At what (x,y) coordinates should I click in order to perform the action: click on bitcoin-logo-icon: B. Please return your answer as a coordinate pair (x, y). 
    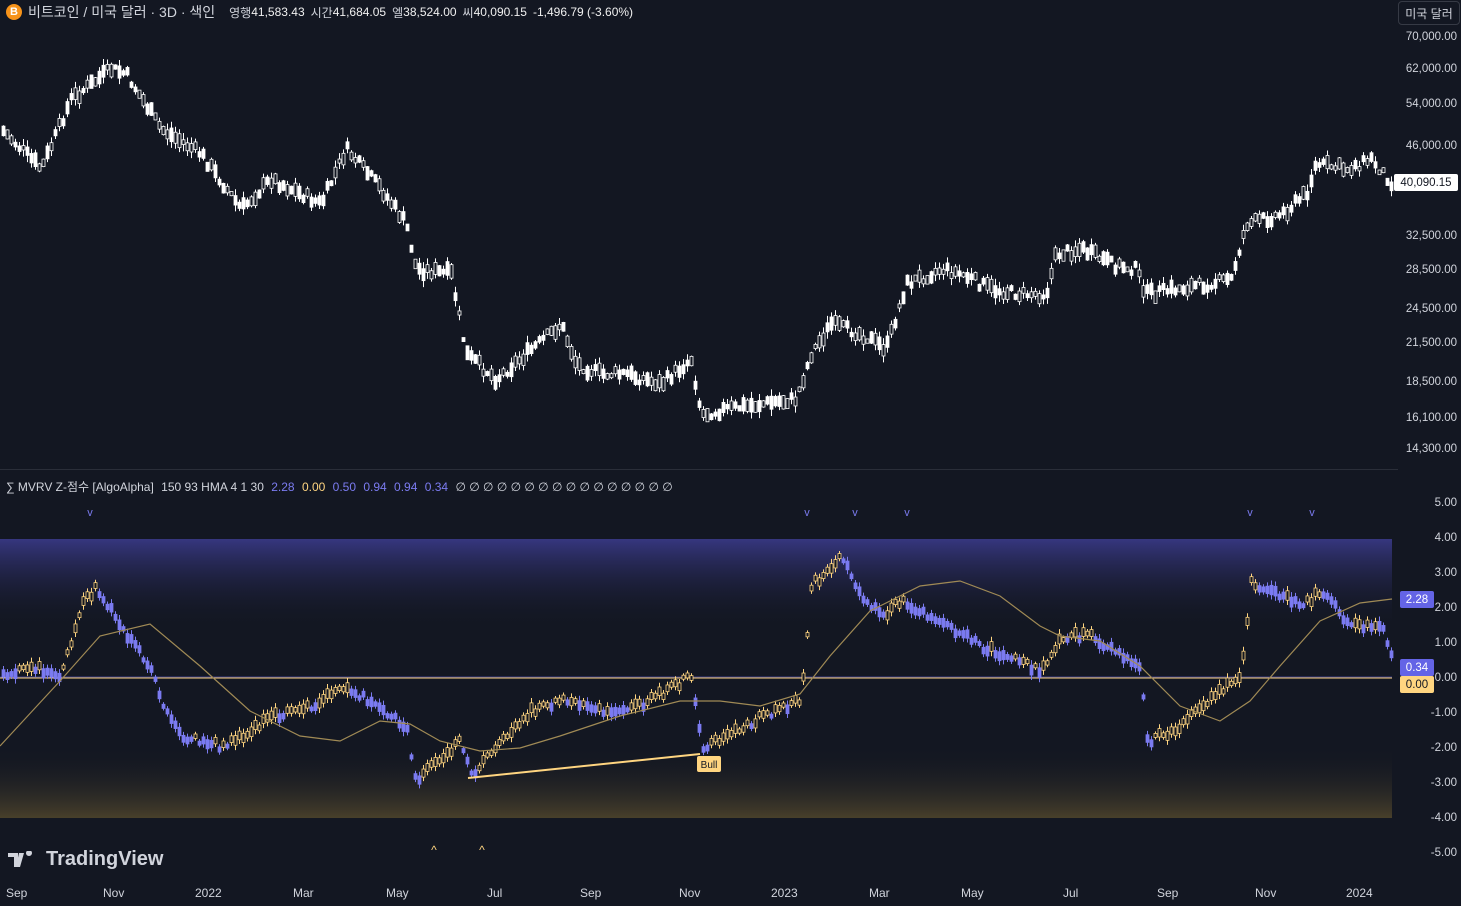
    Looking at the image, I should click on (14, 12).